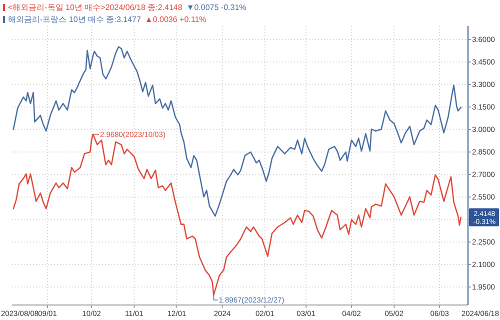 The height and width of the screenshot is (320, 500). What do you see at coordinates (75, 19) in the screenshot?
I see `legend-label: 해외금리-프랑스 10년 매수 종:3.1477` at bounding box center [75, 19].